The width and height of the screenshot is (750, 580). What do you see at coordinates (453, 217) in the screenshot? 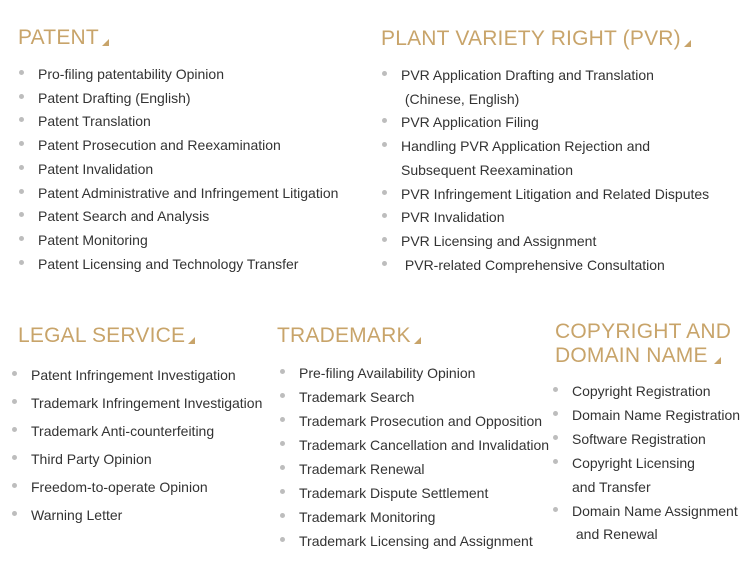
I see `list-item-text: PVR Invalidation` at bounding box center [453, 217].